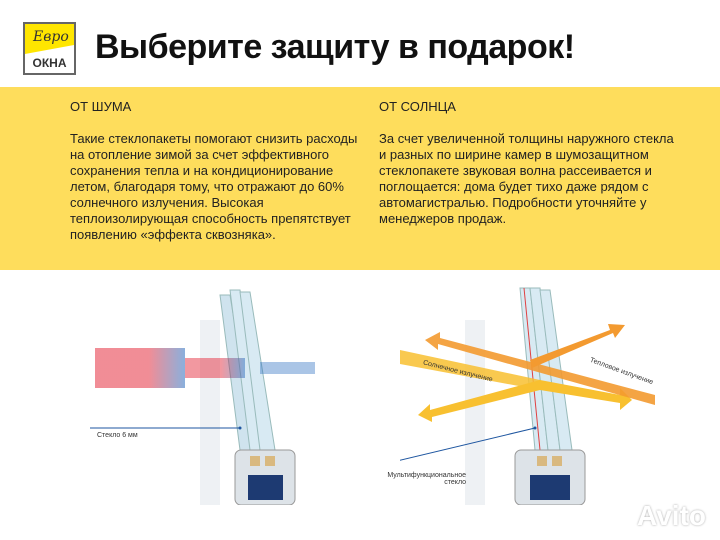 Image resolution: width=720 pixels, height=540 pixels. What do you see at coordinates (455, 482) in the screenshot?
I see `caption-line-2: стекло` at bounding box center [455, 482].